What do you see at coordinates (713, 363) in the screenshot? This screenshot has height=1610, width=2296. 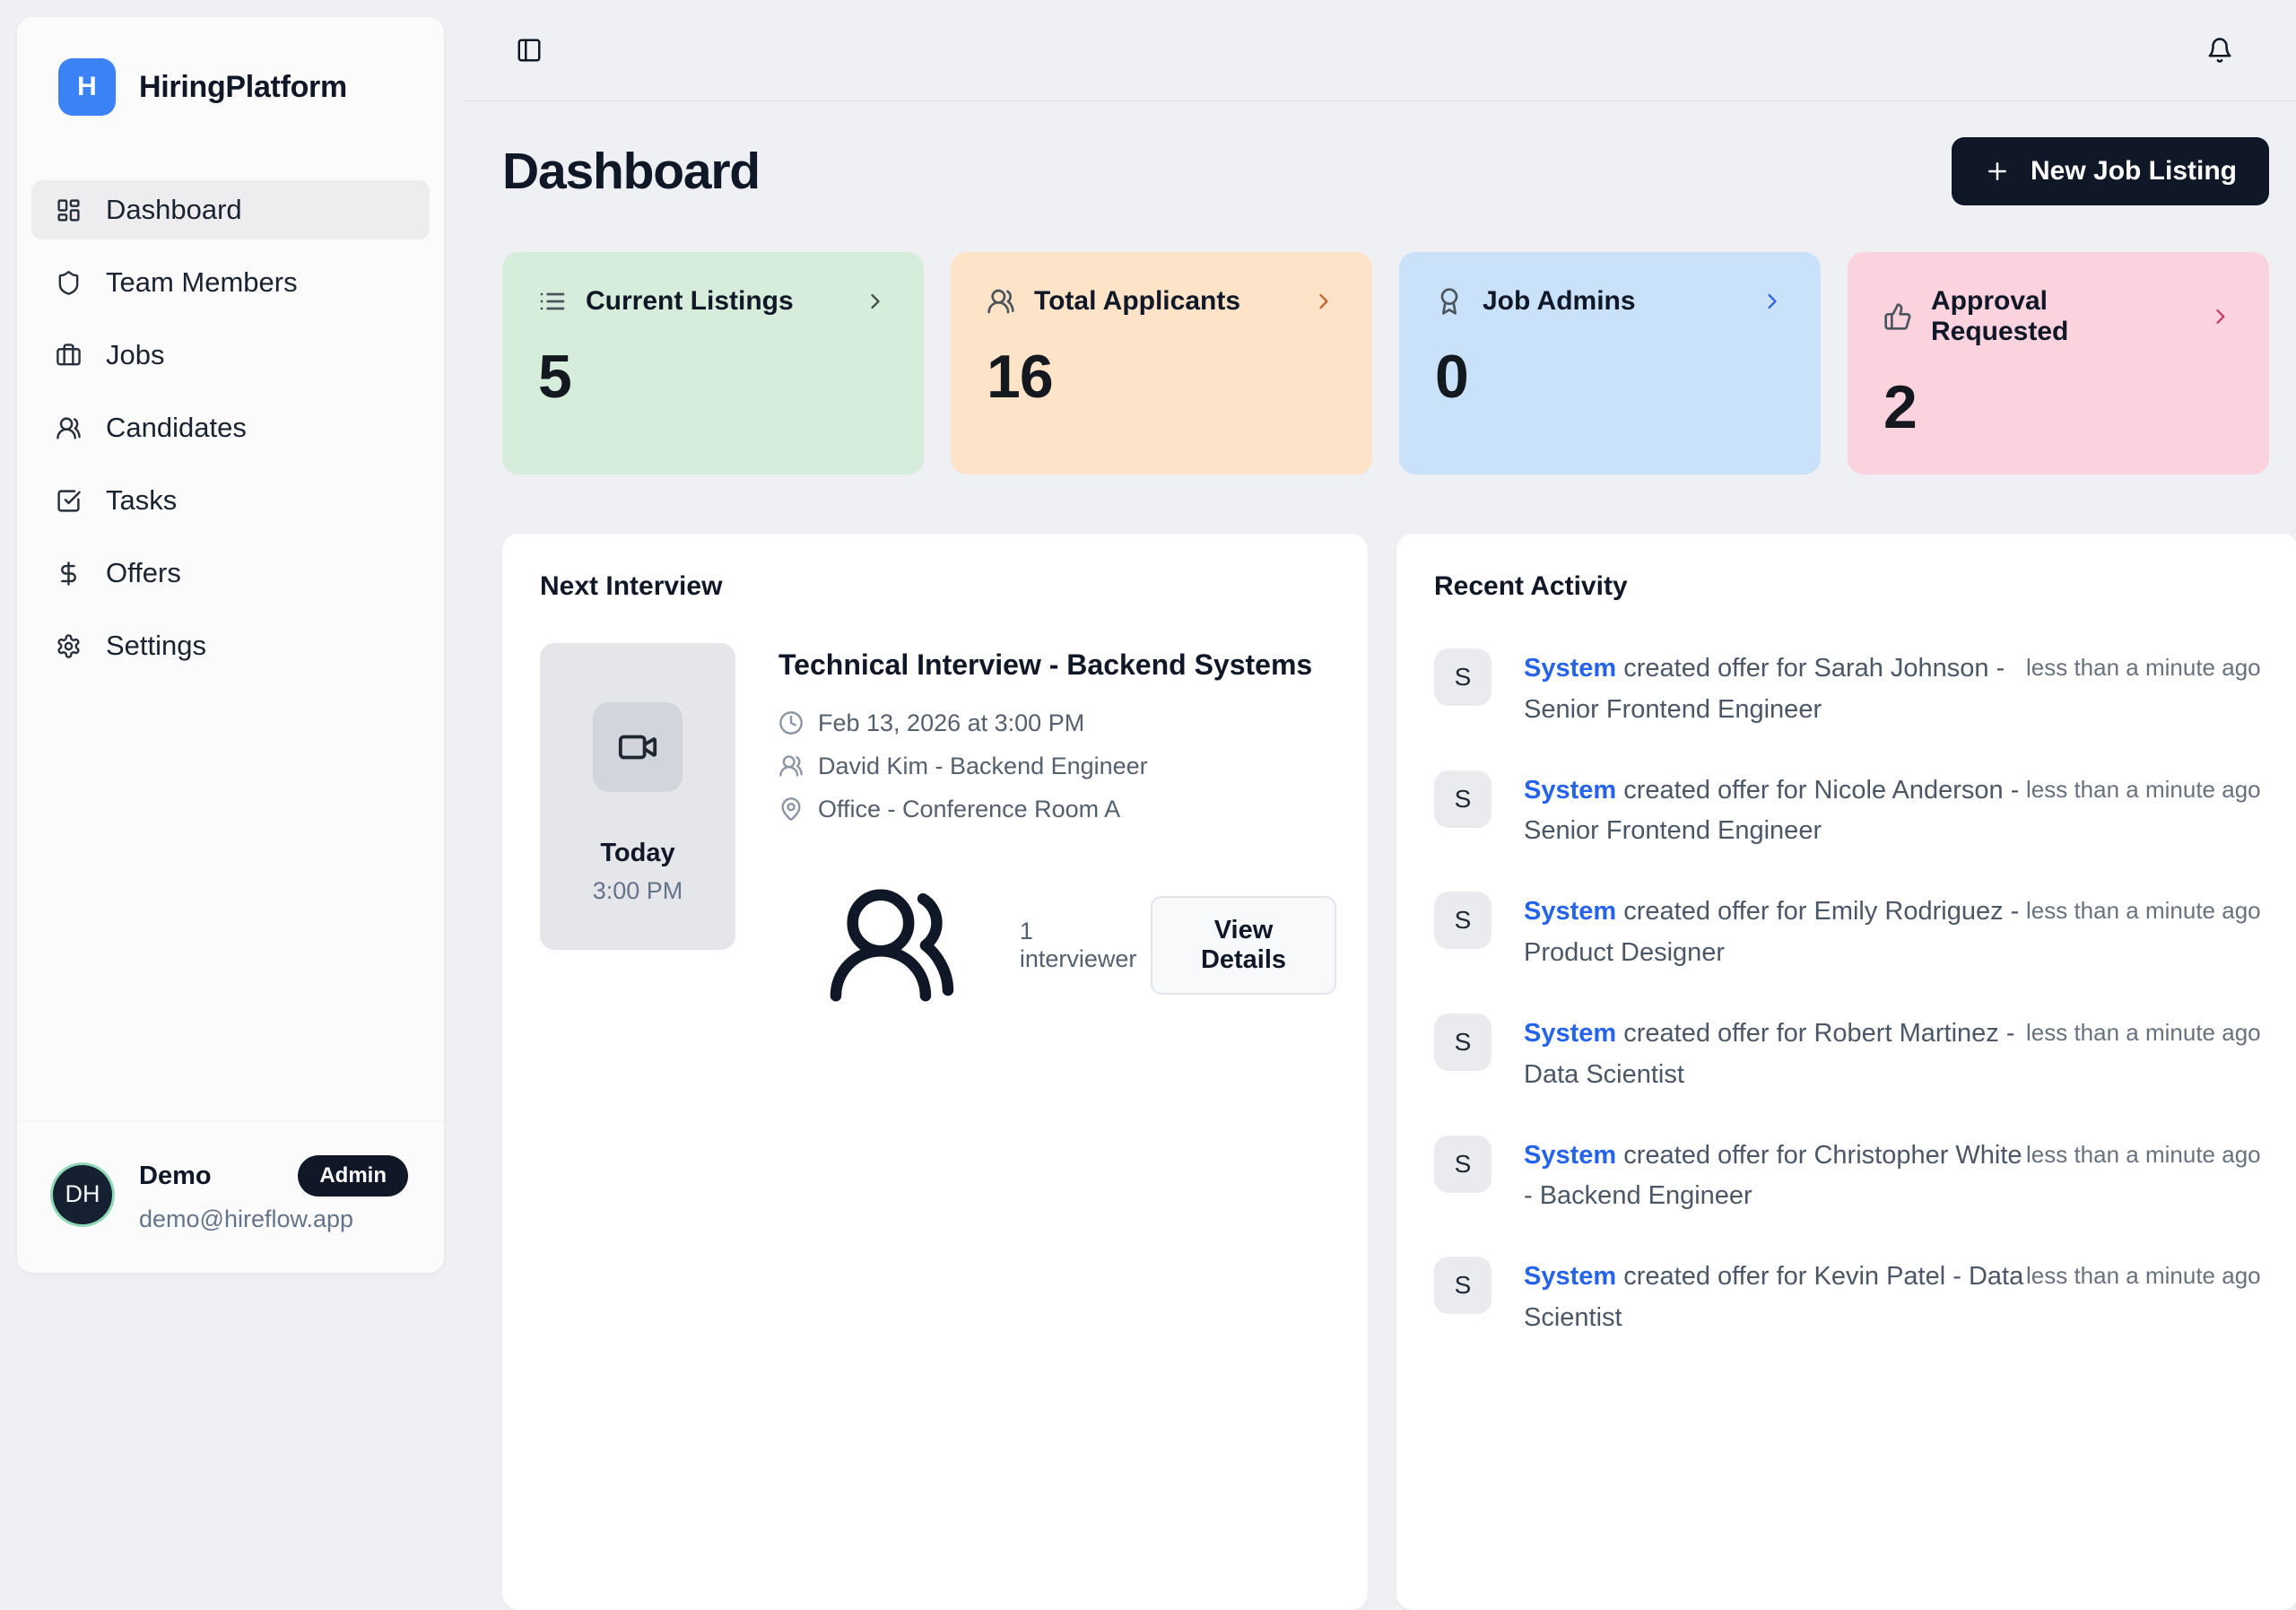 I see `stat-card-current-listings: Current Listings 5` at bounding box center [713, 363].